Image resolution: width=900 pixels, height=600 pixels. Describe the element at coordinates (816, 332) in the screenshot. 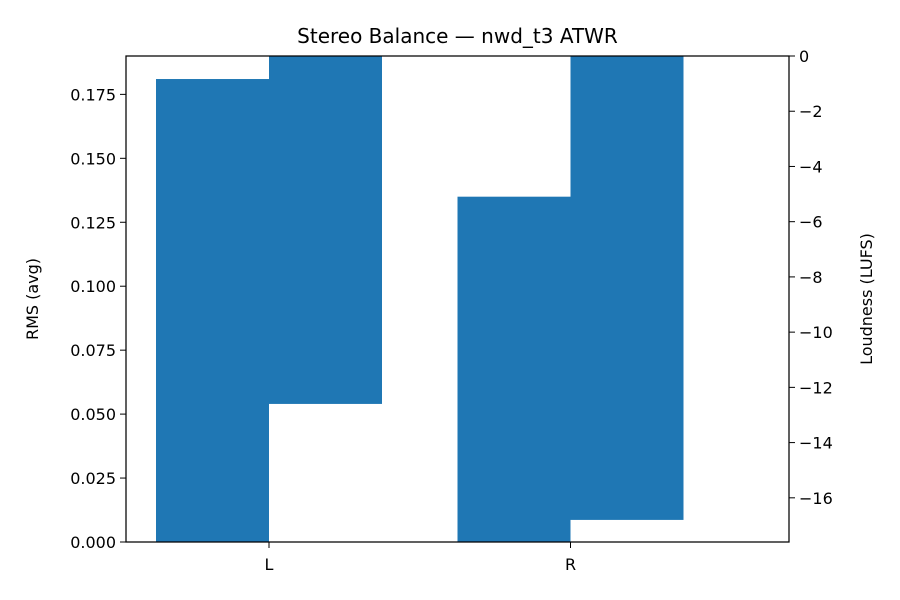

I see `right-tick-label: −10` at that location.